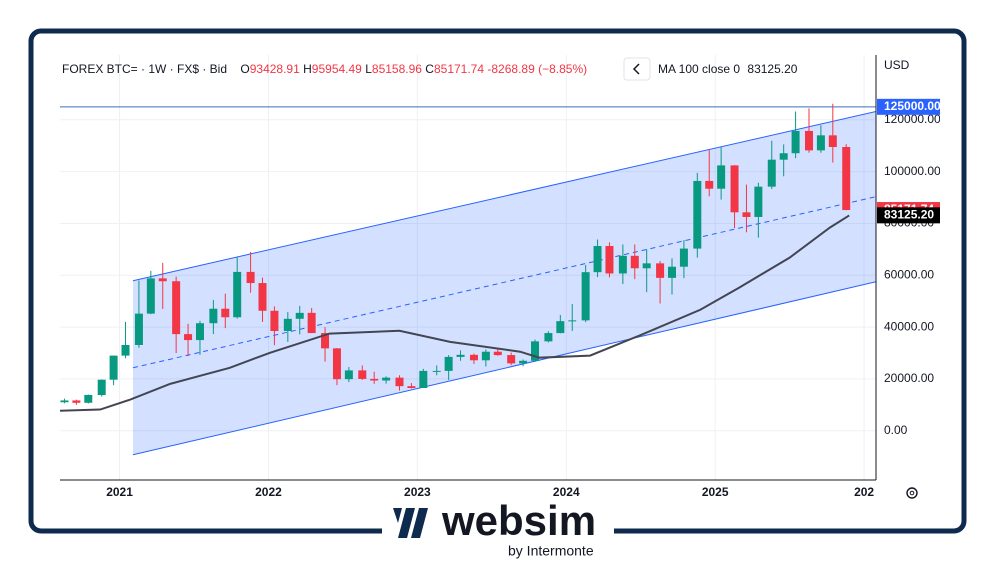 Image resolution: width=995 pixels, height=563 pixels. What do you see at coordinates (417, 492) in the screenshot?
I see `x-tick-label: 2023` at bounding box center [417, 492].